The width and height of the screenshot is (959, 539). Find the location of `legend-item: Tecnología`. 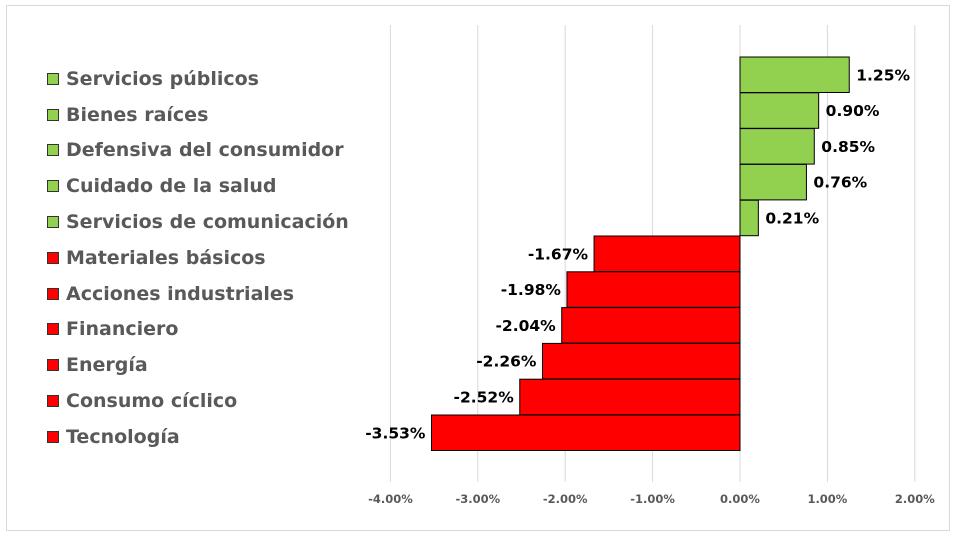

legend-item: Tecnología is located at coordinates (198, 437).